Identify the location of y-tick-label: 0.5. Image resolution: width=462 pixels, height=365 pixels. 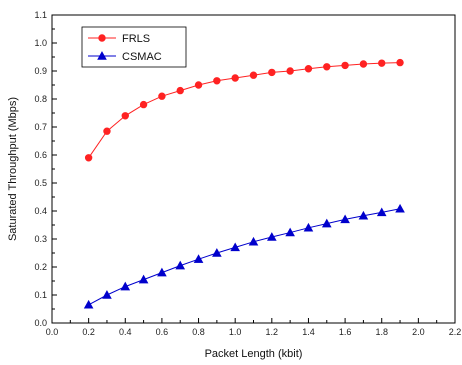
(40, 183).